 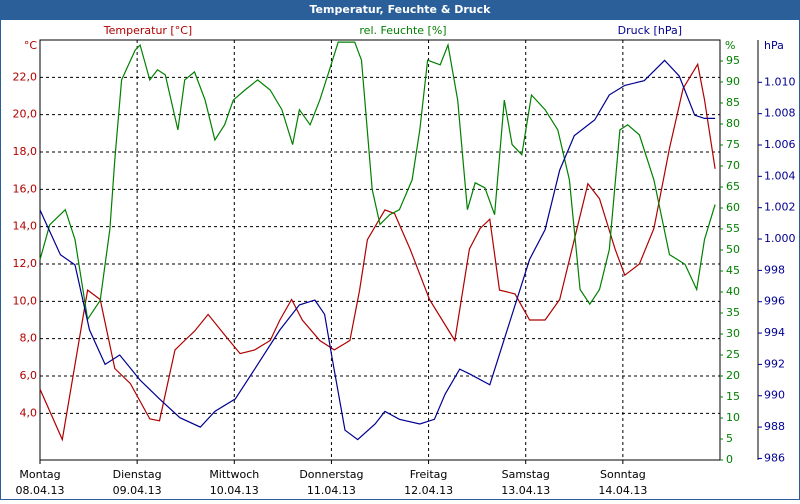 What do you see at coordinates (25, 114) in the screenshot?
I see `y-tick-label: 20,0` at bounding box center [25, 114].